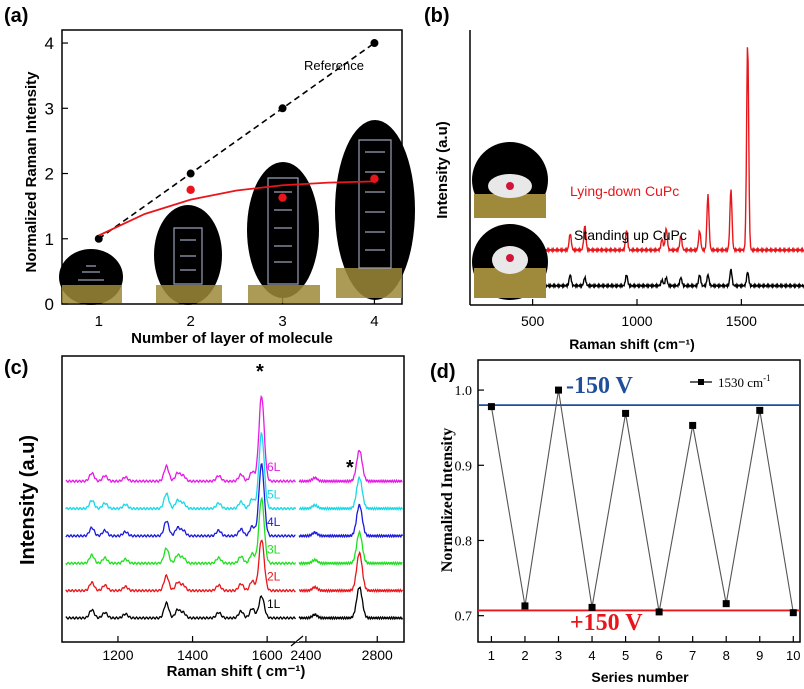 The image size is (804, 689). What do you see at coordinates (442, 170) in the screenshot?
I see `panel-b-ylabel: Intensity (a.u)` at bounding box center [442, 170].